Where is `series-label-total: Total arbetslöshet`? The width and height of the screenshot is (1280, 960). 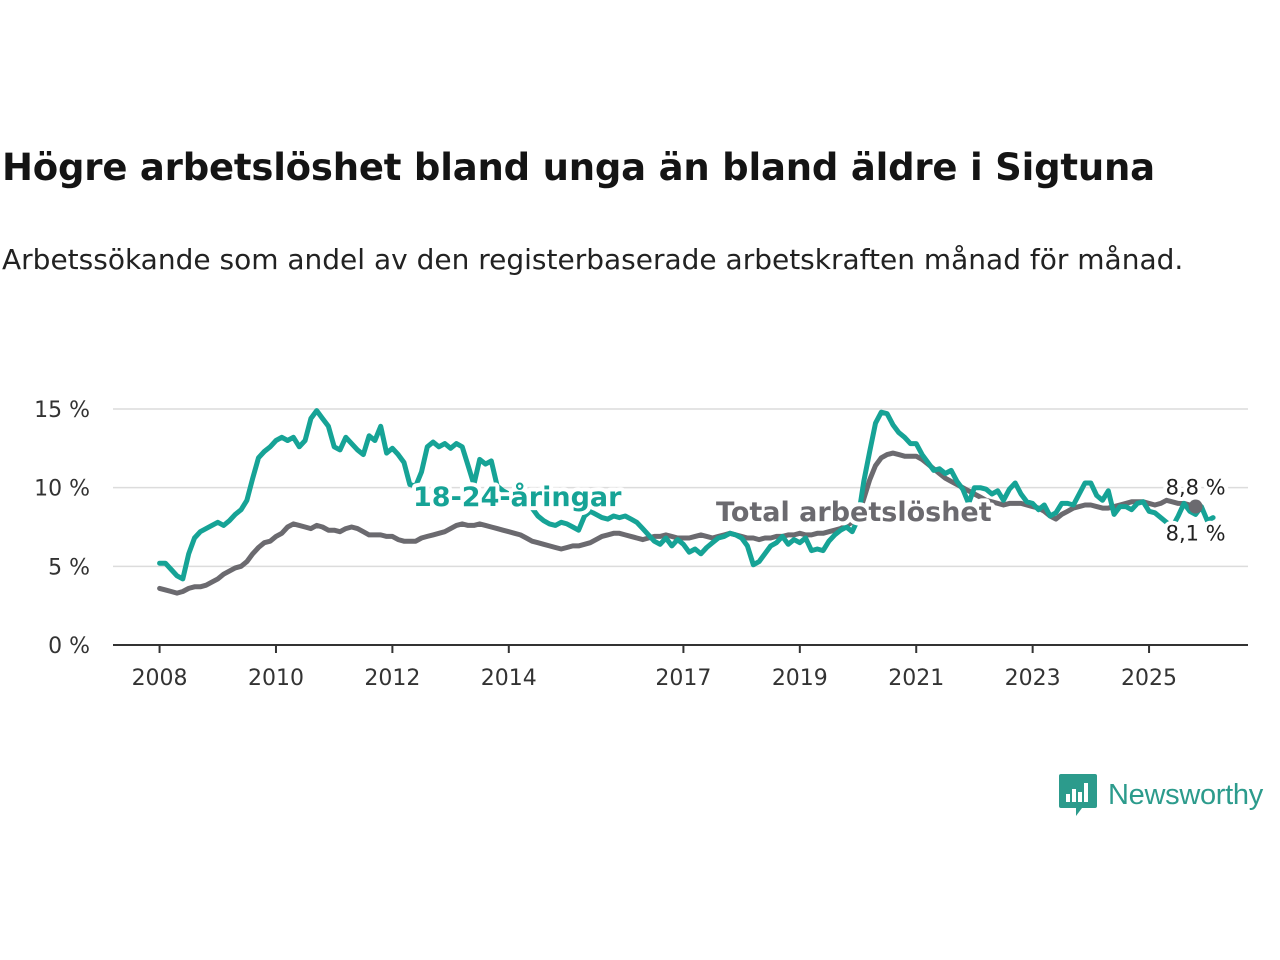
series-label-total: Total arbetslöshet is located at coordinates (854, 512).